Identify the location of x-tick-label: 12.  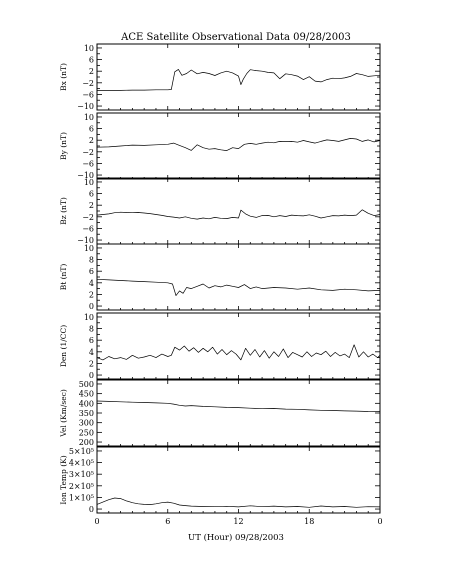
(238, 521).